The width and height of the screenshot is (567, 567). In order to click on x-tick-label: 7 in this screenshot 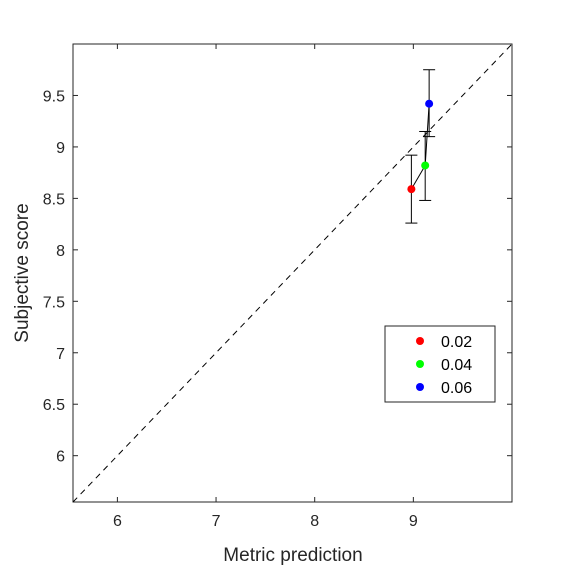, I will do `click(216, 521)`.